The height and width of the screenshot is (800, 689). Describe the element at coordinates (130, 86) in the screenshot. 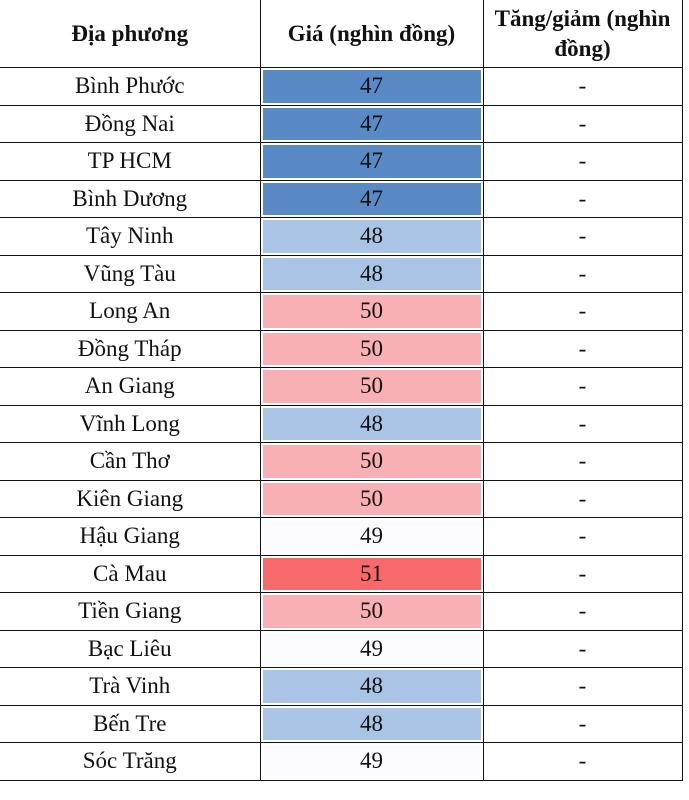

I see `location-cell: Bình Phước` at that location.